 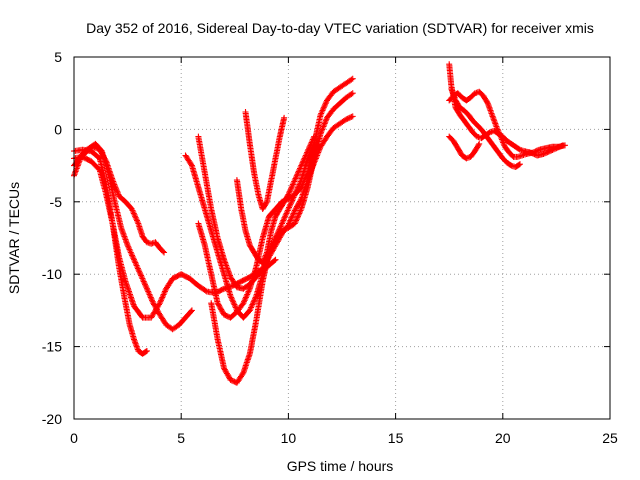 What do you see at coordinates (396, 438) in the screenshot?
I see `x-tick-label: 15` at bounding box center [396, 438].